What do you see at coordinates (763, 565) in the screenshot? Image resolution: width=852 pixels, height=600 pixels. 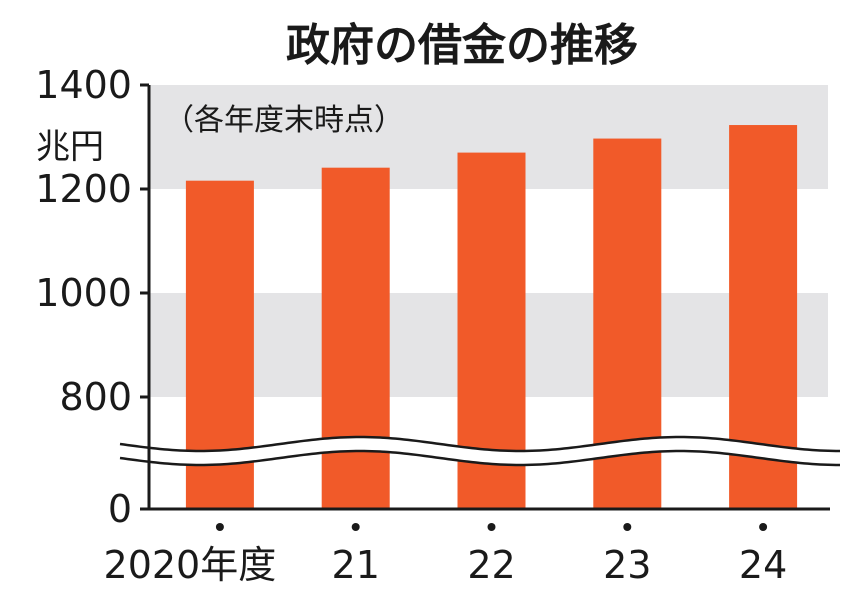 I see `x-tick-label: 24` at bounding box center [763, 565].